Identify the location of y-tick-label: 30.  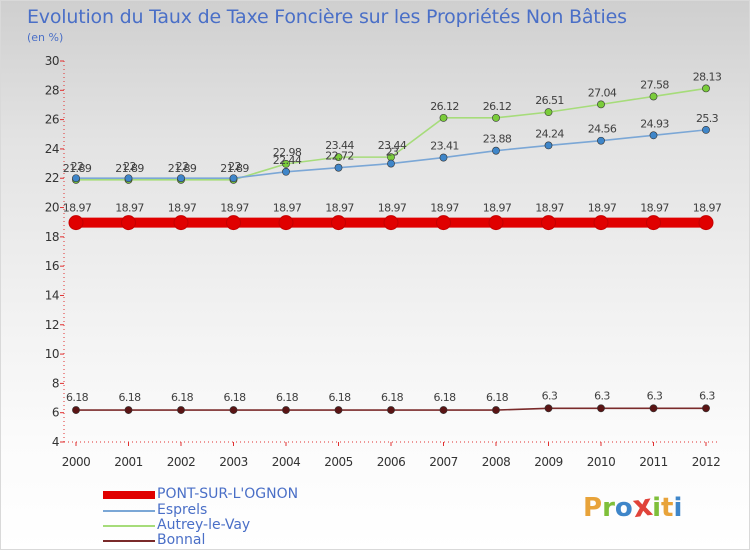
(52, 61).